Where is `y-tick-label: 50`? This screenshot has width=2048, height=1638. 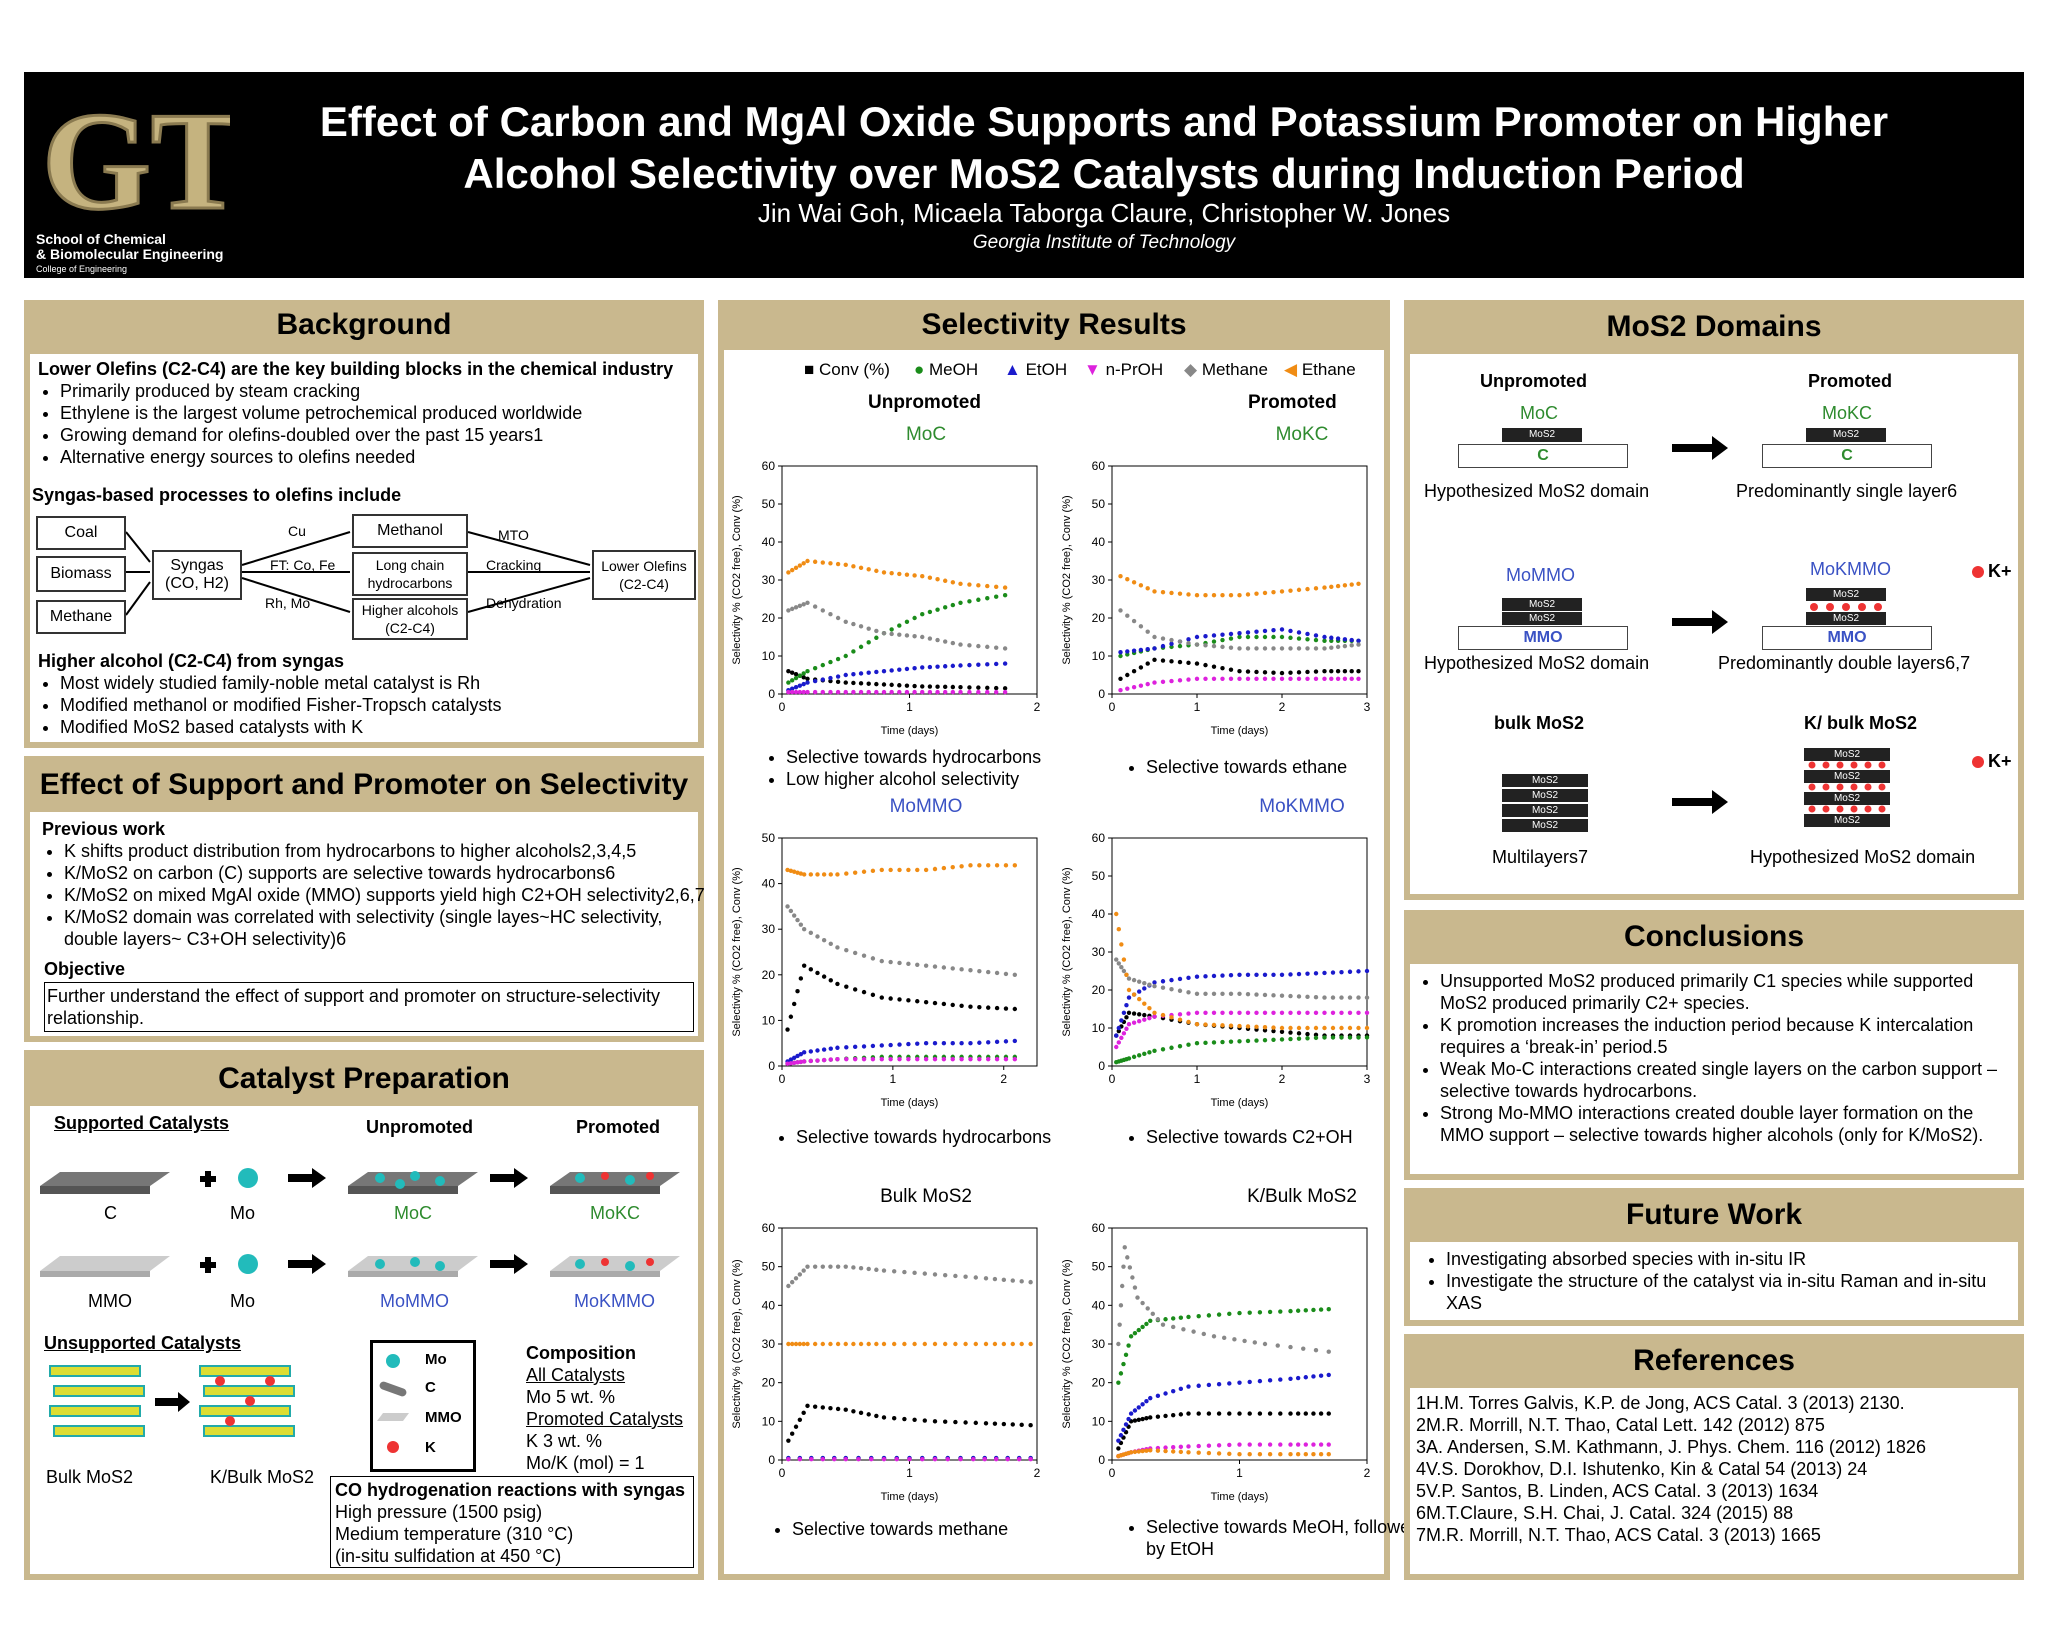
y-tick-label: 50 is located at coordinates (1099, 876).